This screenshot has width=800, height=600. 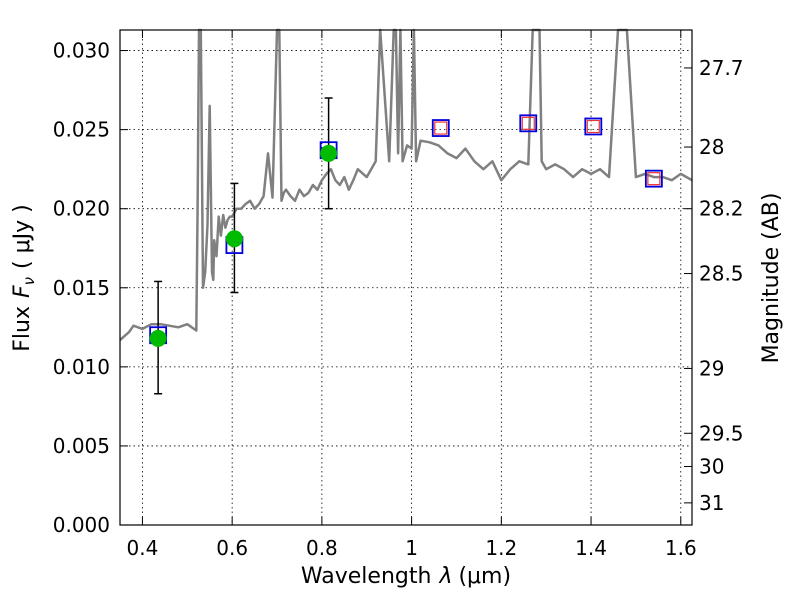 I want to click on y2-tick-label: 27.7, so click(x=721, y=68).